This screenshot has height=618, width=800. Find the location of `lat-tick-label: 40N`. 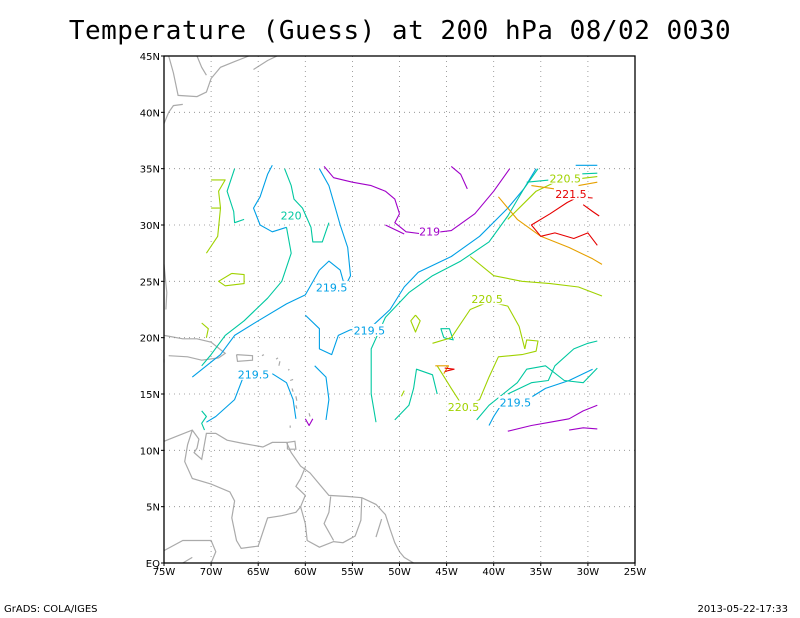

lat-tick-label: 40N is located at coordinates (150, 113).